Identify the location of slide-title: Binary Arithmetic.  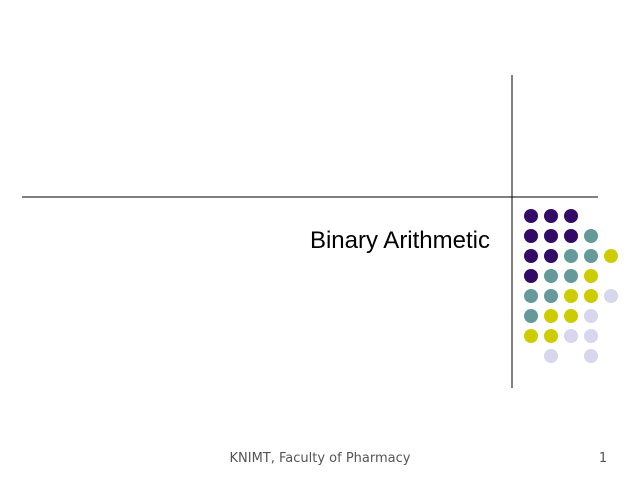
(400, 240).